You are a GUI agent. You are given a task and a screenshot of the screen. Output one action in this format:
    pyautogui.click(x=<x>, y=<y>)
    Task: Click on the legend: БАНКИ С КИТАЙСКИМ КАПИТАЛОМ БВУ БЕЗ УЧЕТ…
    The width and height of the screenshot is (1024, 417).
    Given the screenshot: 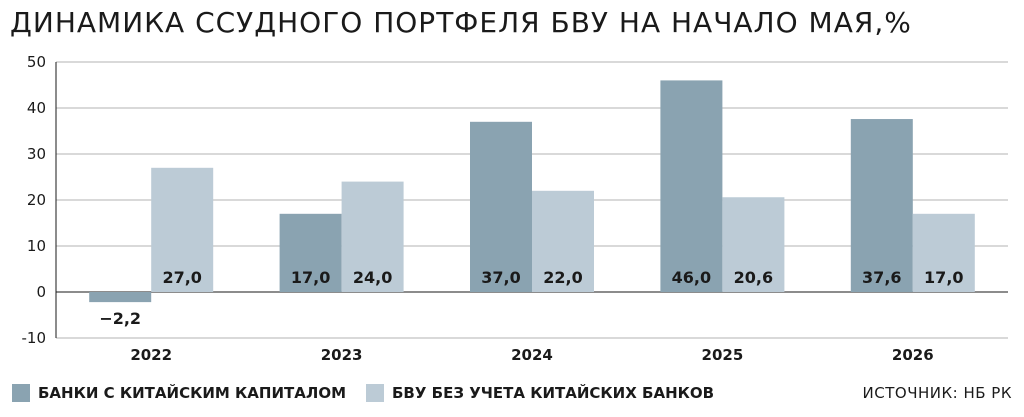 What is the action you would take?
    pyautogui.click(x=512, y=396)
    